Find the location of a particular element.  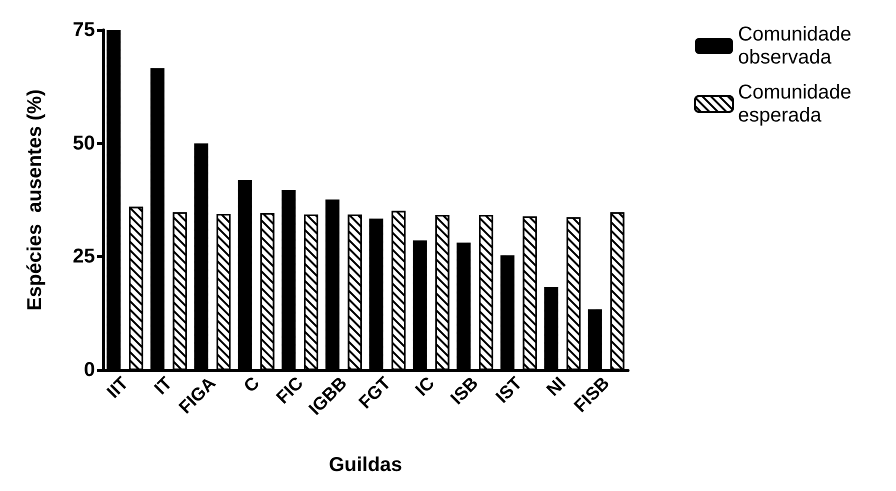

y-axis-title: Espécies ausentes (%) is located at coordinates (35, 200).